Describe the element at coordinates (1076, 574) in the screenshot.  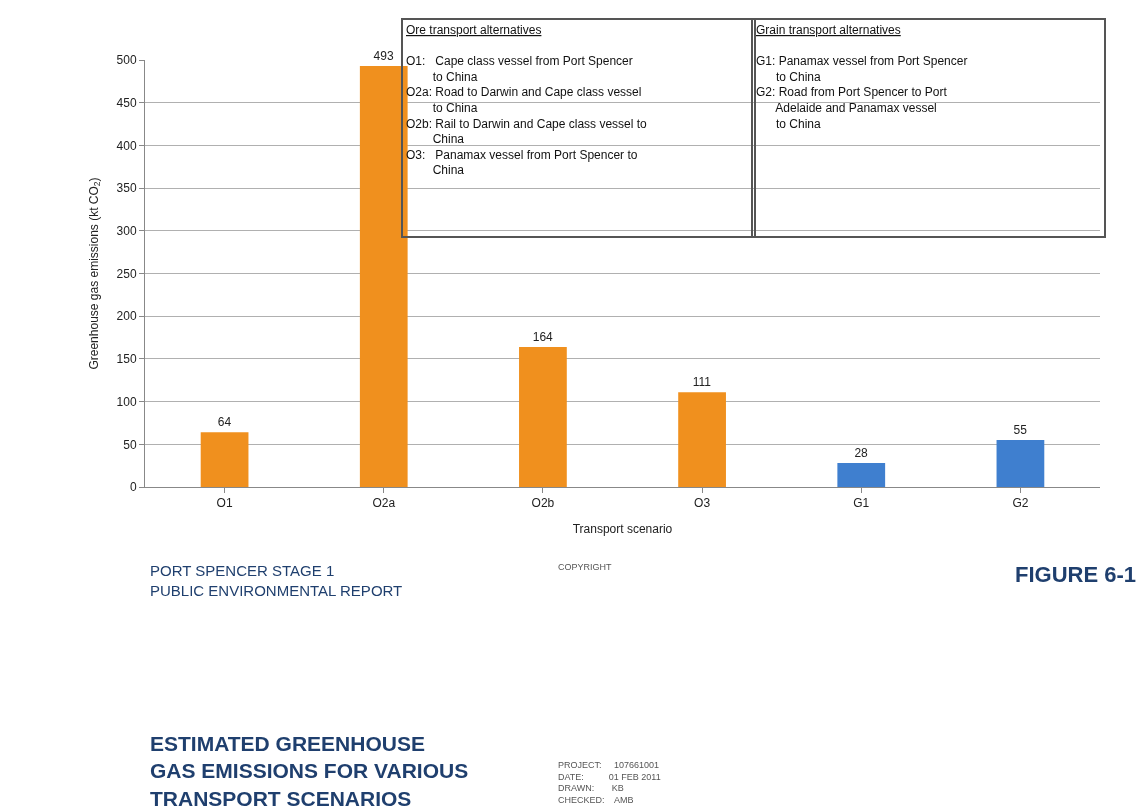
I see `caption: FIGURE 6-1` at that location.